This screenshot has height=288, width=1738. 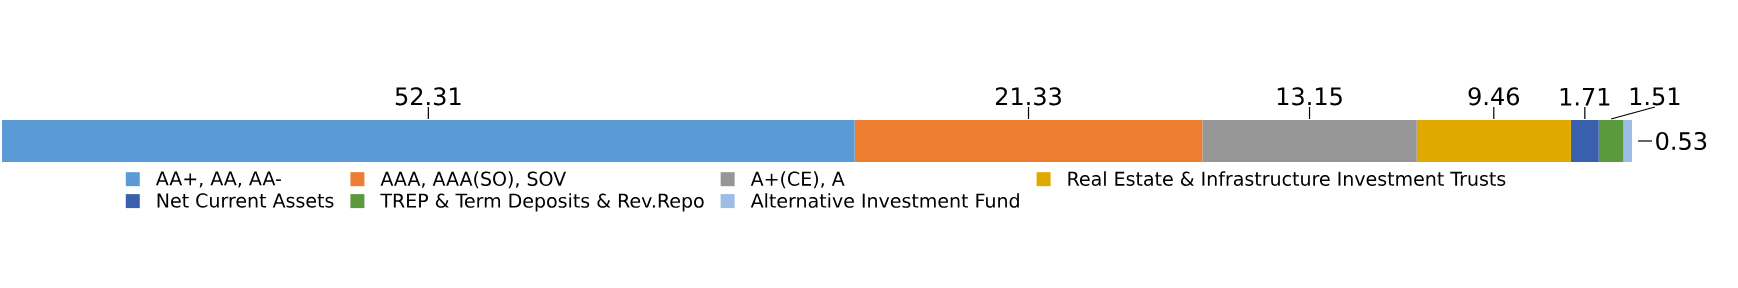 I want to click on legend-label: A+(CE), A, so click(x=797, y=180).